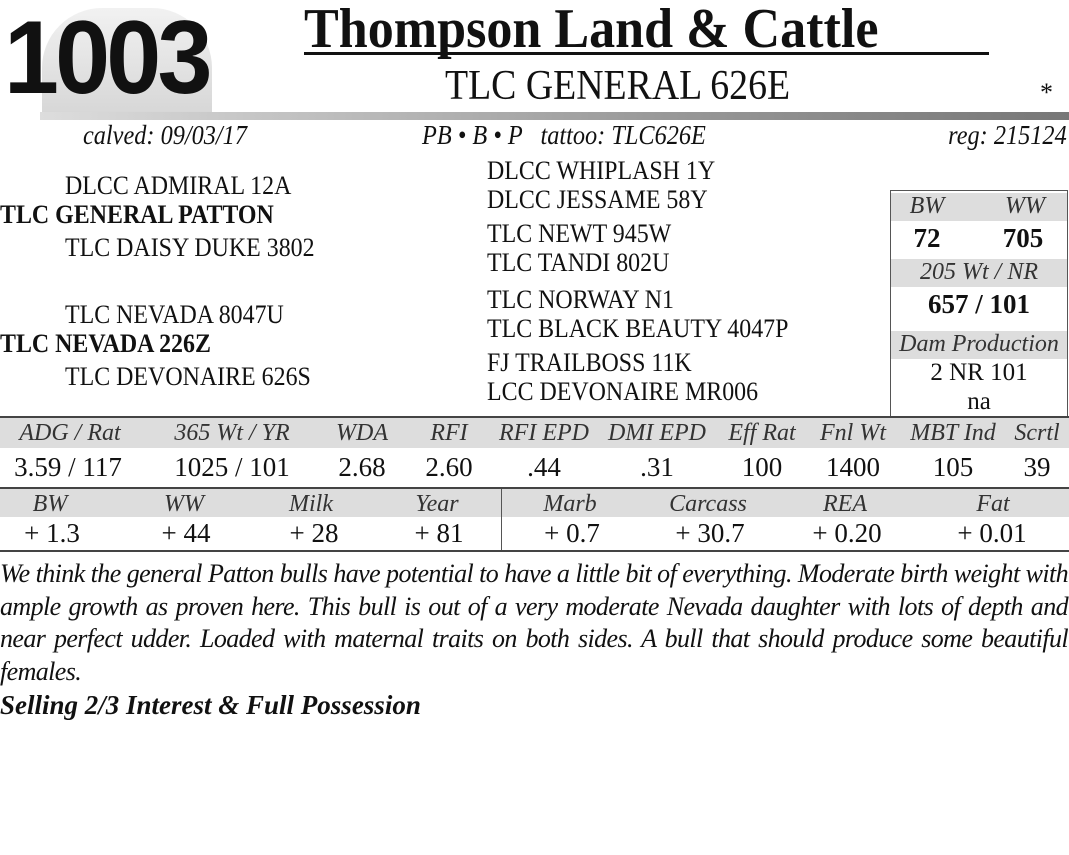 The image size is (1069, 855). Describe the element at coordinates (534, 503) in the screenshot. I see `epd-header-row: BW WW Milk Year Marb Carcass REA Fat` at that location.